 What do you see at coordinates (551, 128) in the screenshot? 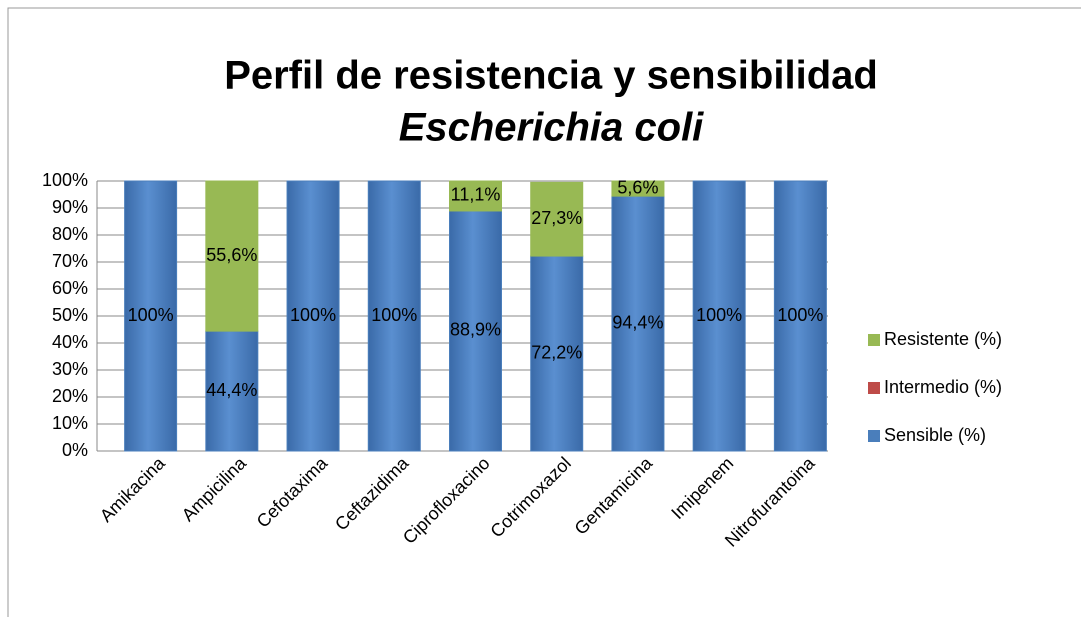
I see `chart-subtitle: Escherichia coli` at bounding box center [551, 128].